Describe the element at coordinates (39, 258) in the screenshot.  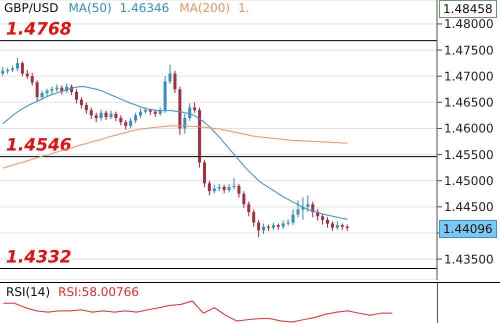
I see `ref-line-label: 1.4332` at that location.